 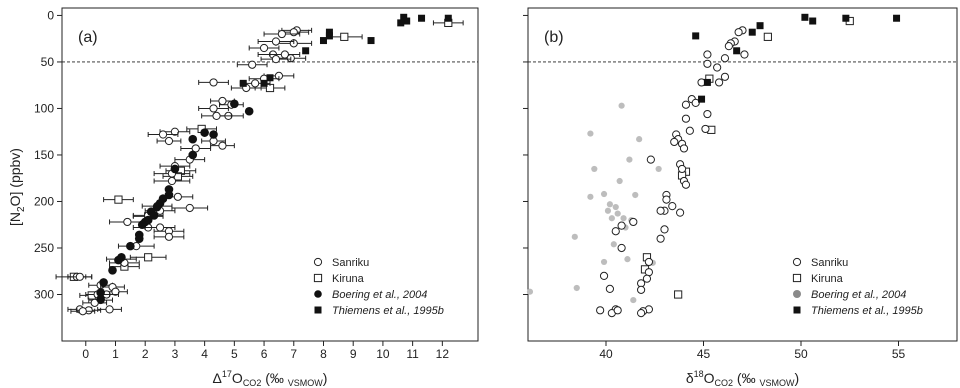 What do you see at coordinates (704, 354) in the screenshot?
I see `x-tick-label: 45` at bounding box center [704, 354].